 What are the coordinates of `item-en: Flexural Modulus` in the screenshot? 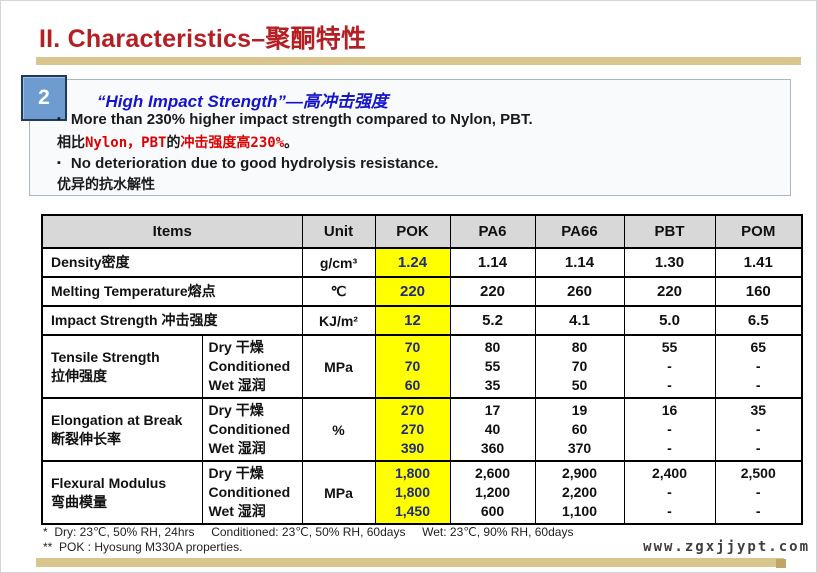 It's located at (109, 482).